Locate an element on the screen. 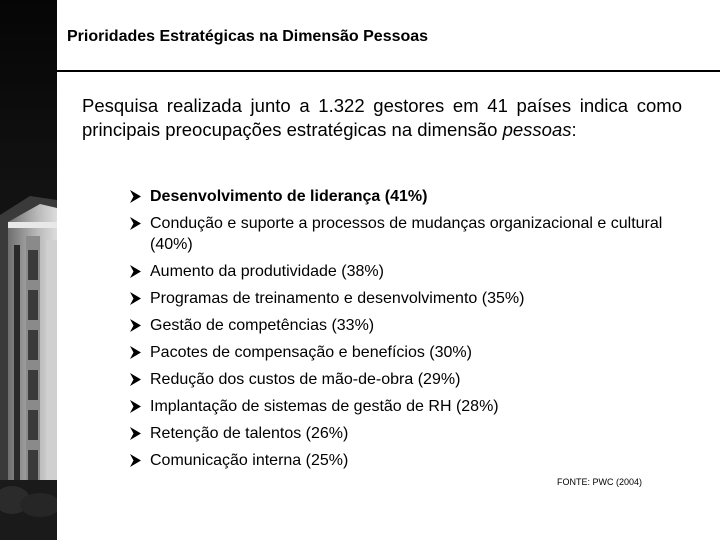 The image size is (720, 540). priority-item: Comunicação interna (25%) is located at coordinates (408, 460).